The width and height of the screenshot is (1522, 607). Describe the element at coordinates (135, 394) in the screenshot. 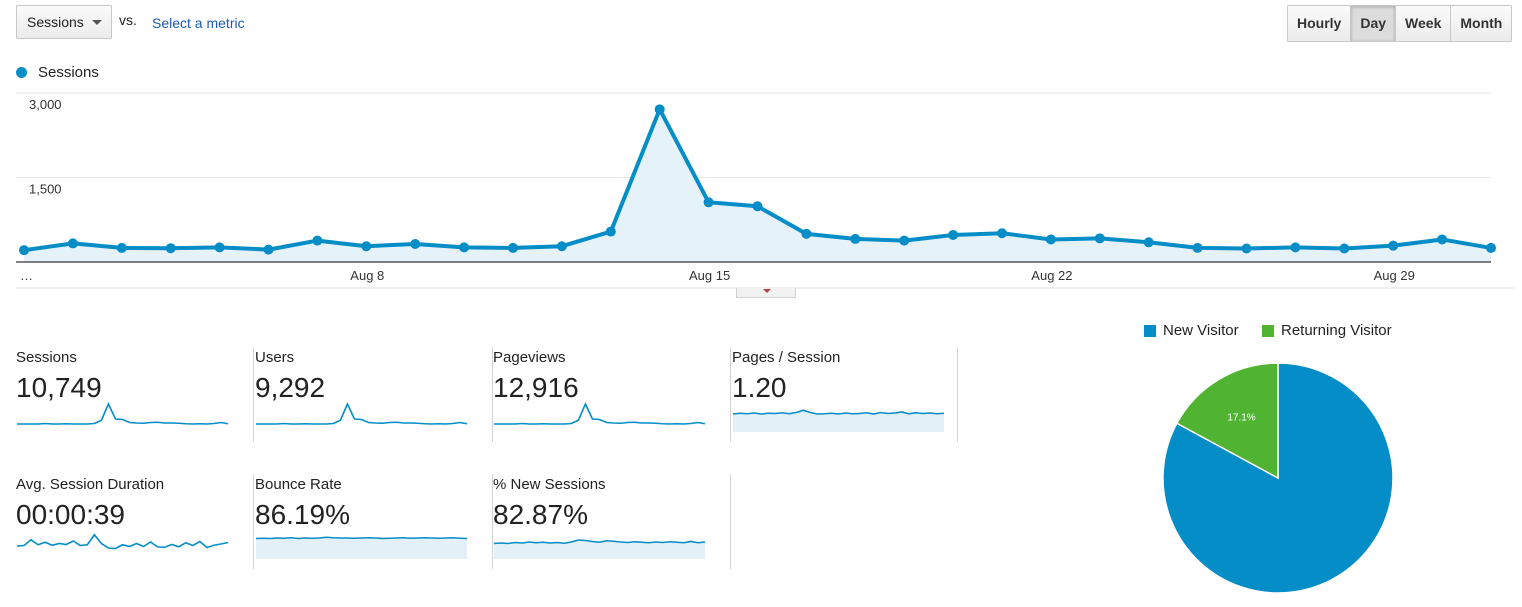

I see `metric-card-sessions: Sessions 10,749` at that location.